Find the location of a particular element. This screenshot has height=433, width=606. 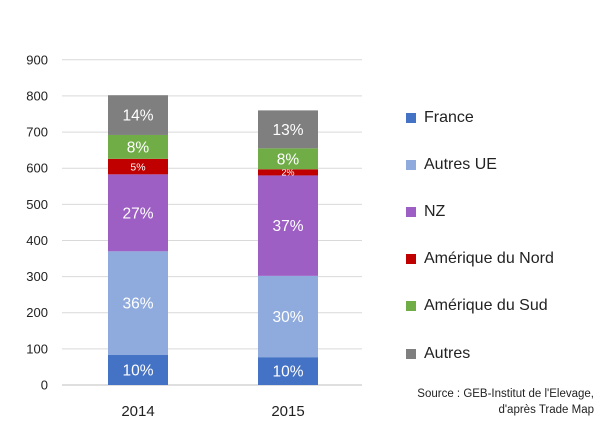

data-label: 27% is located at coordinates (137, 213).